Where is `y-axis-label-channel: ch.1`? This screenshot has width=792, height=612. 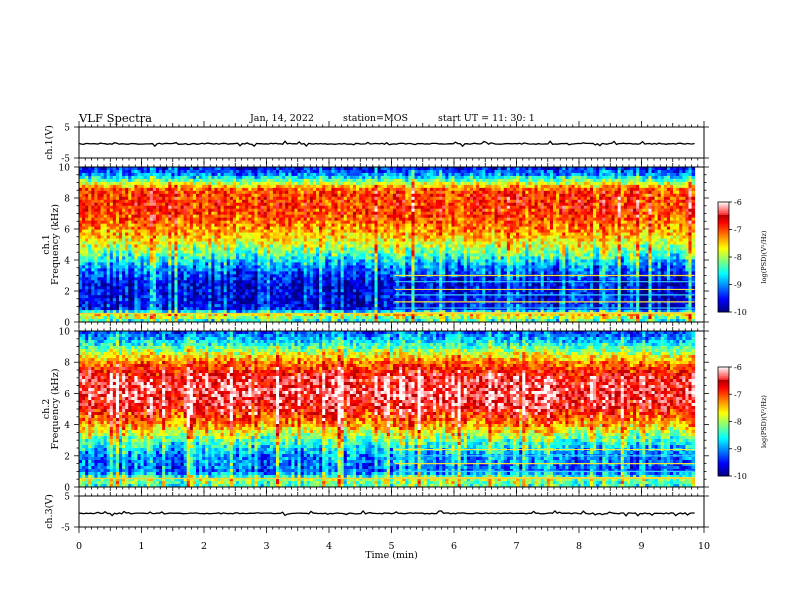 y-axis-label-channel: ch.1 is located at coordinates (46, 244).